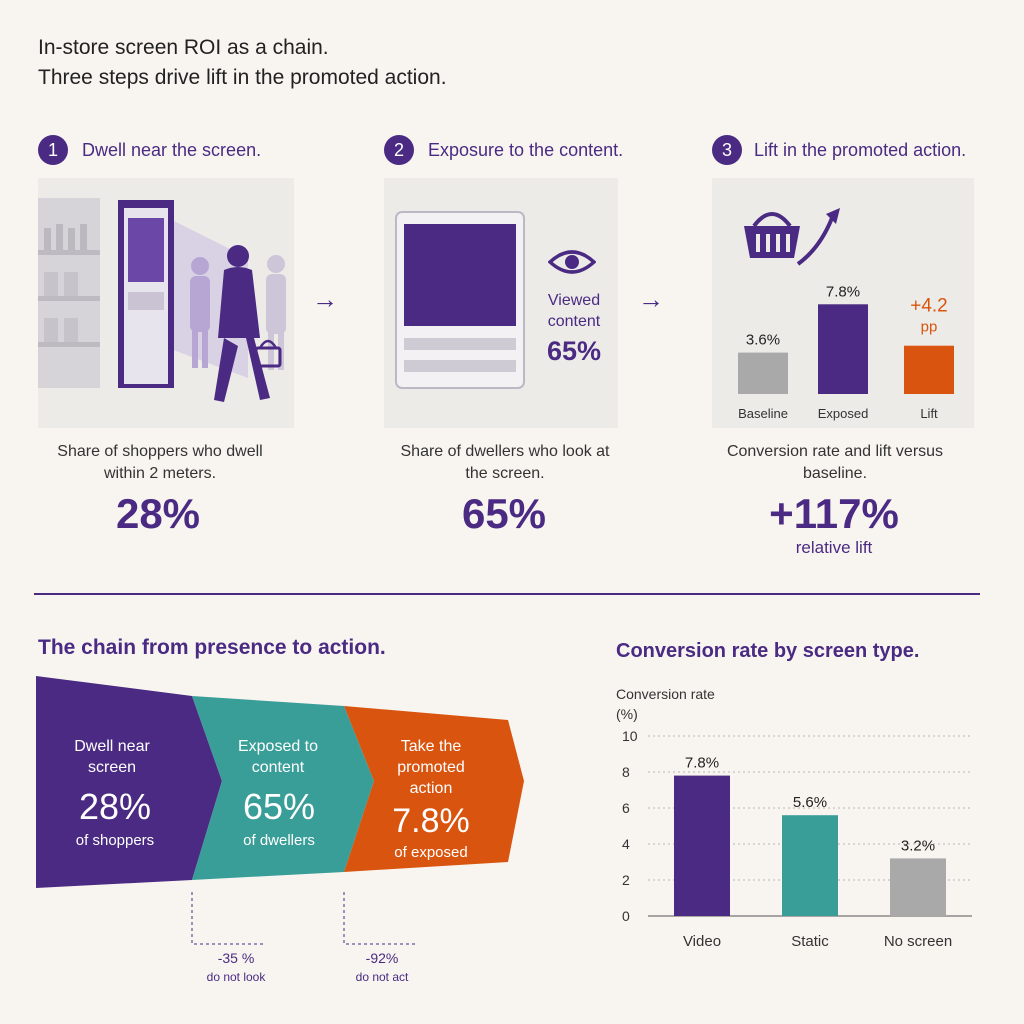 Image resolution: width=1024 pixels, height=1024 pixels. What do you see at coordinates (129, 782) in the screenshot?
I see `funnel-segment-dwell` at bounding box center [129, 782].